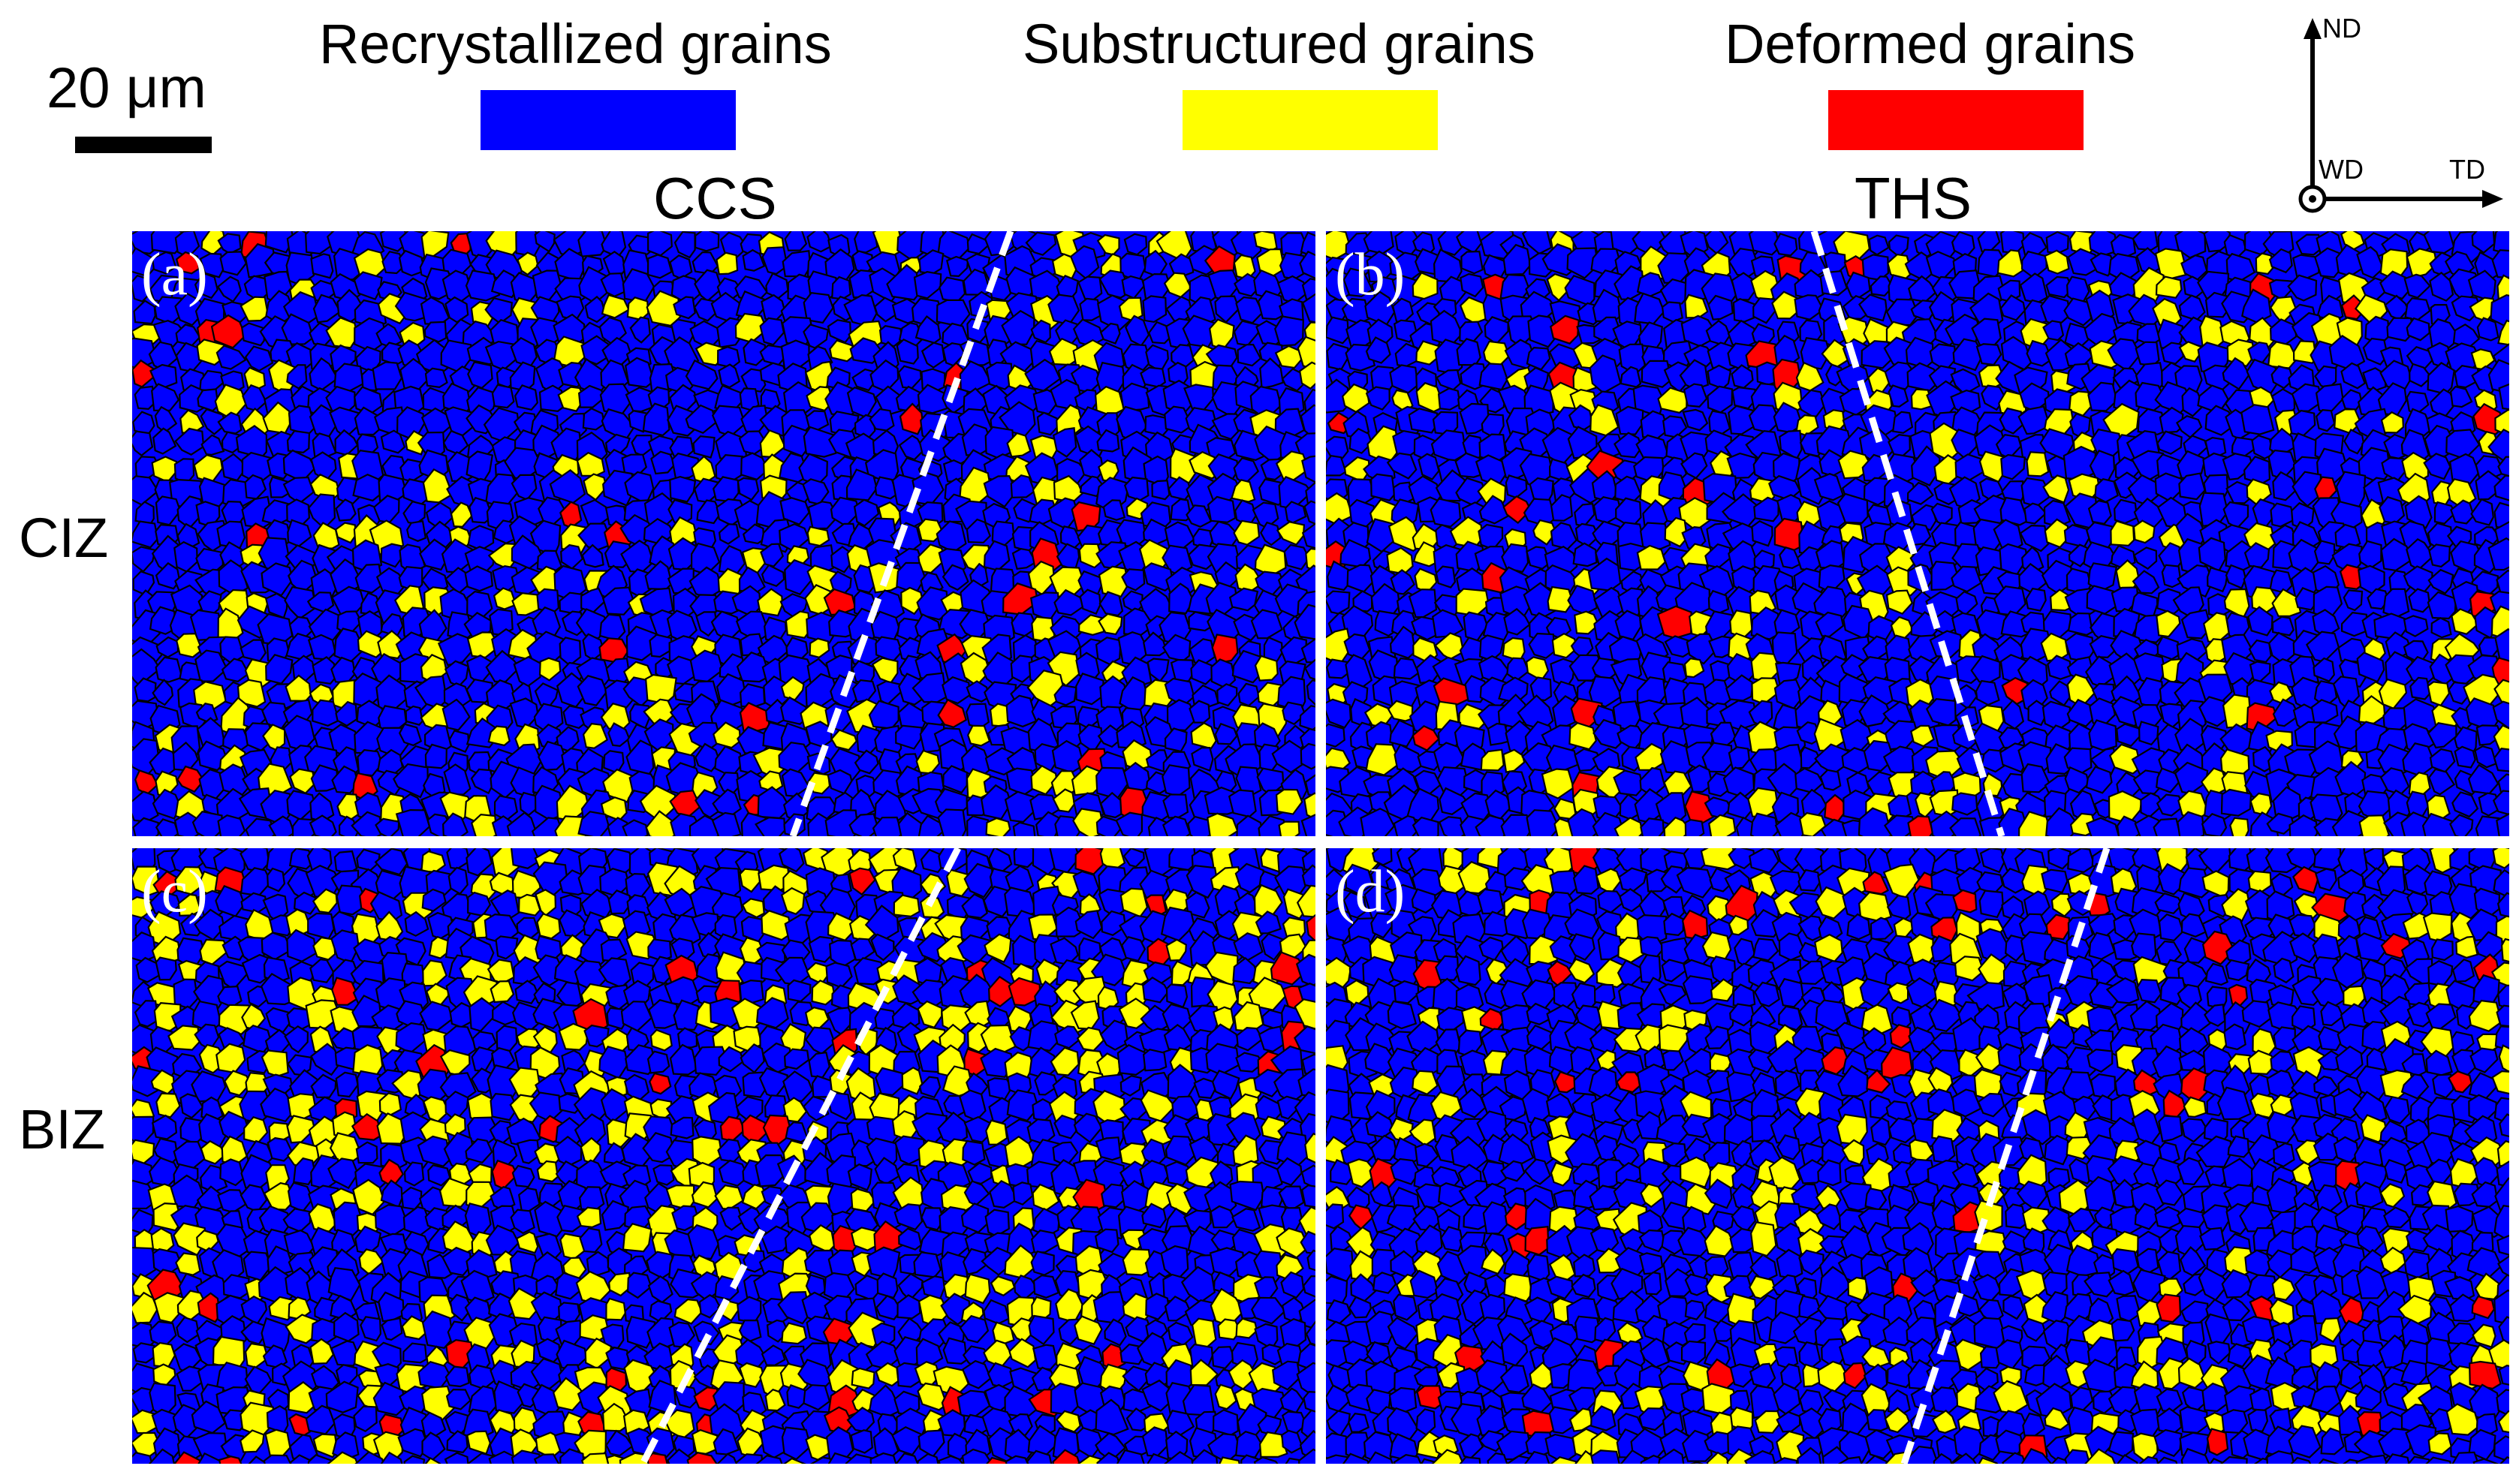  Describe the element at coordinates (64, 538) in the screenshot. I see `row-label-top: CIZ` at that location.